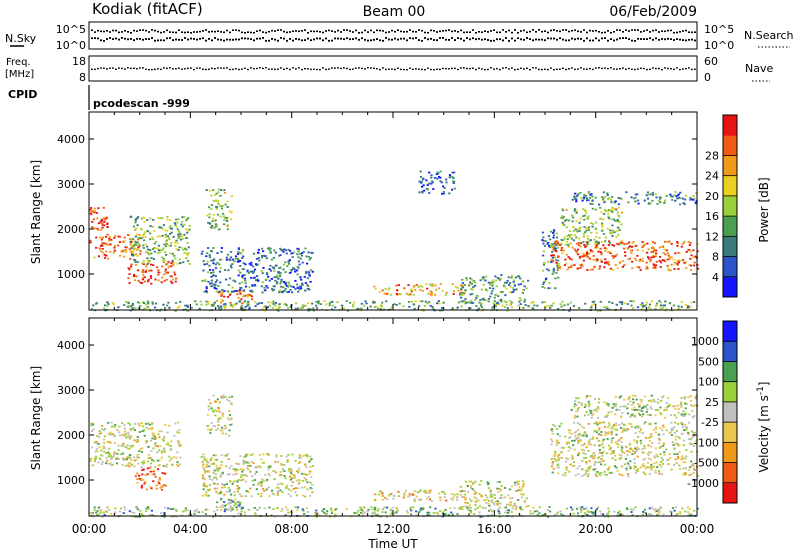 The image size is (800, 554). Describe the element at coordinates (22, 94) in the screenshot. I see `cpid-label: CPID` at that location.